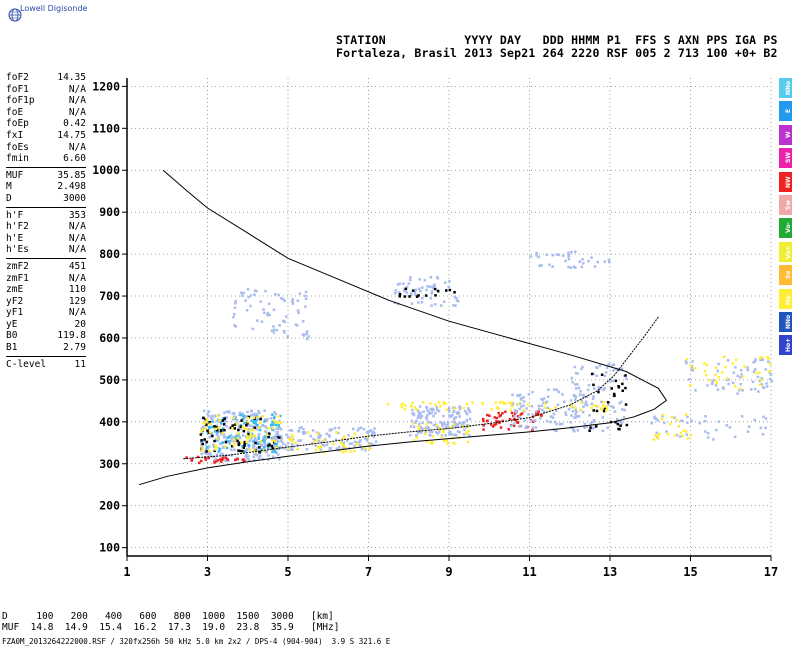 The width and height of the screenshot is (800, 650). What do you see at coordinates (77, 112) in the screenshot?
I see `param-value: N/A` at bounding box center [77, 112].